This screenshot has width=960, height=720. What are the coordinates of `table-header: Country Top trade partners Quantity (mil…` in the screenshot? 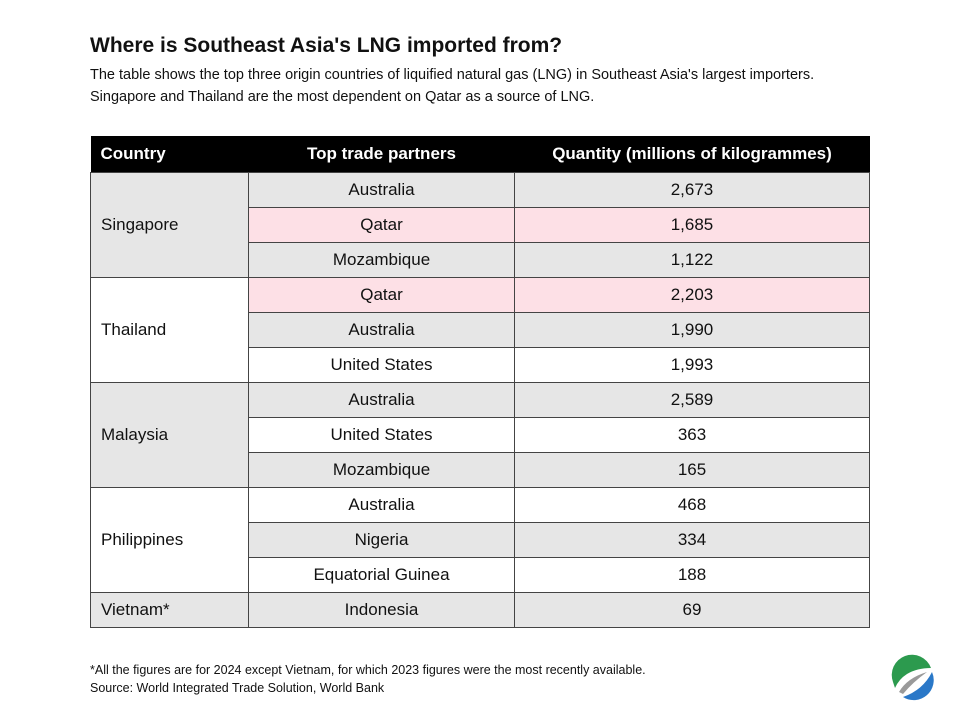 It's located at (480, 154).